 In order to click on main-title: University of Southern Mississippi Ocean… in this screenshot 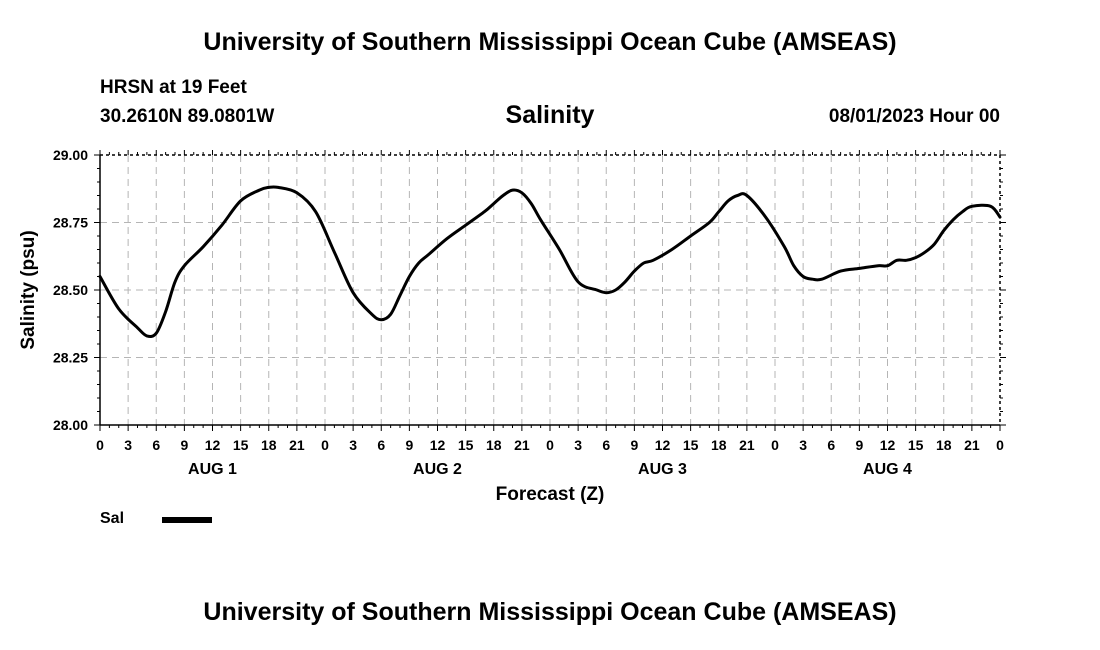, I will do `click(550, 42)`.